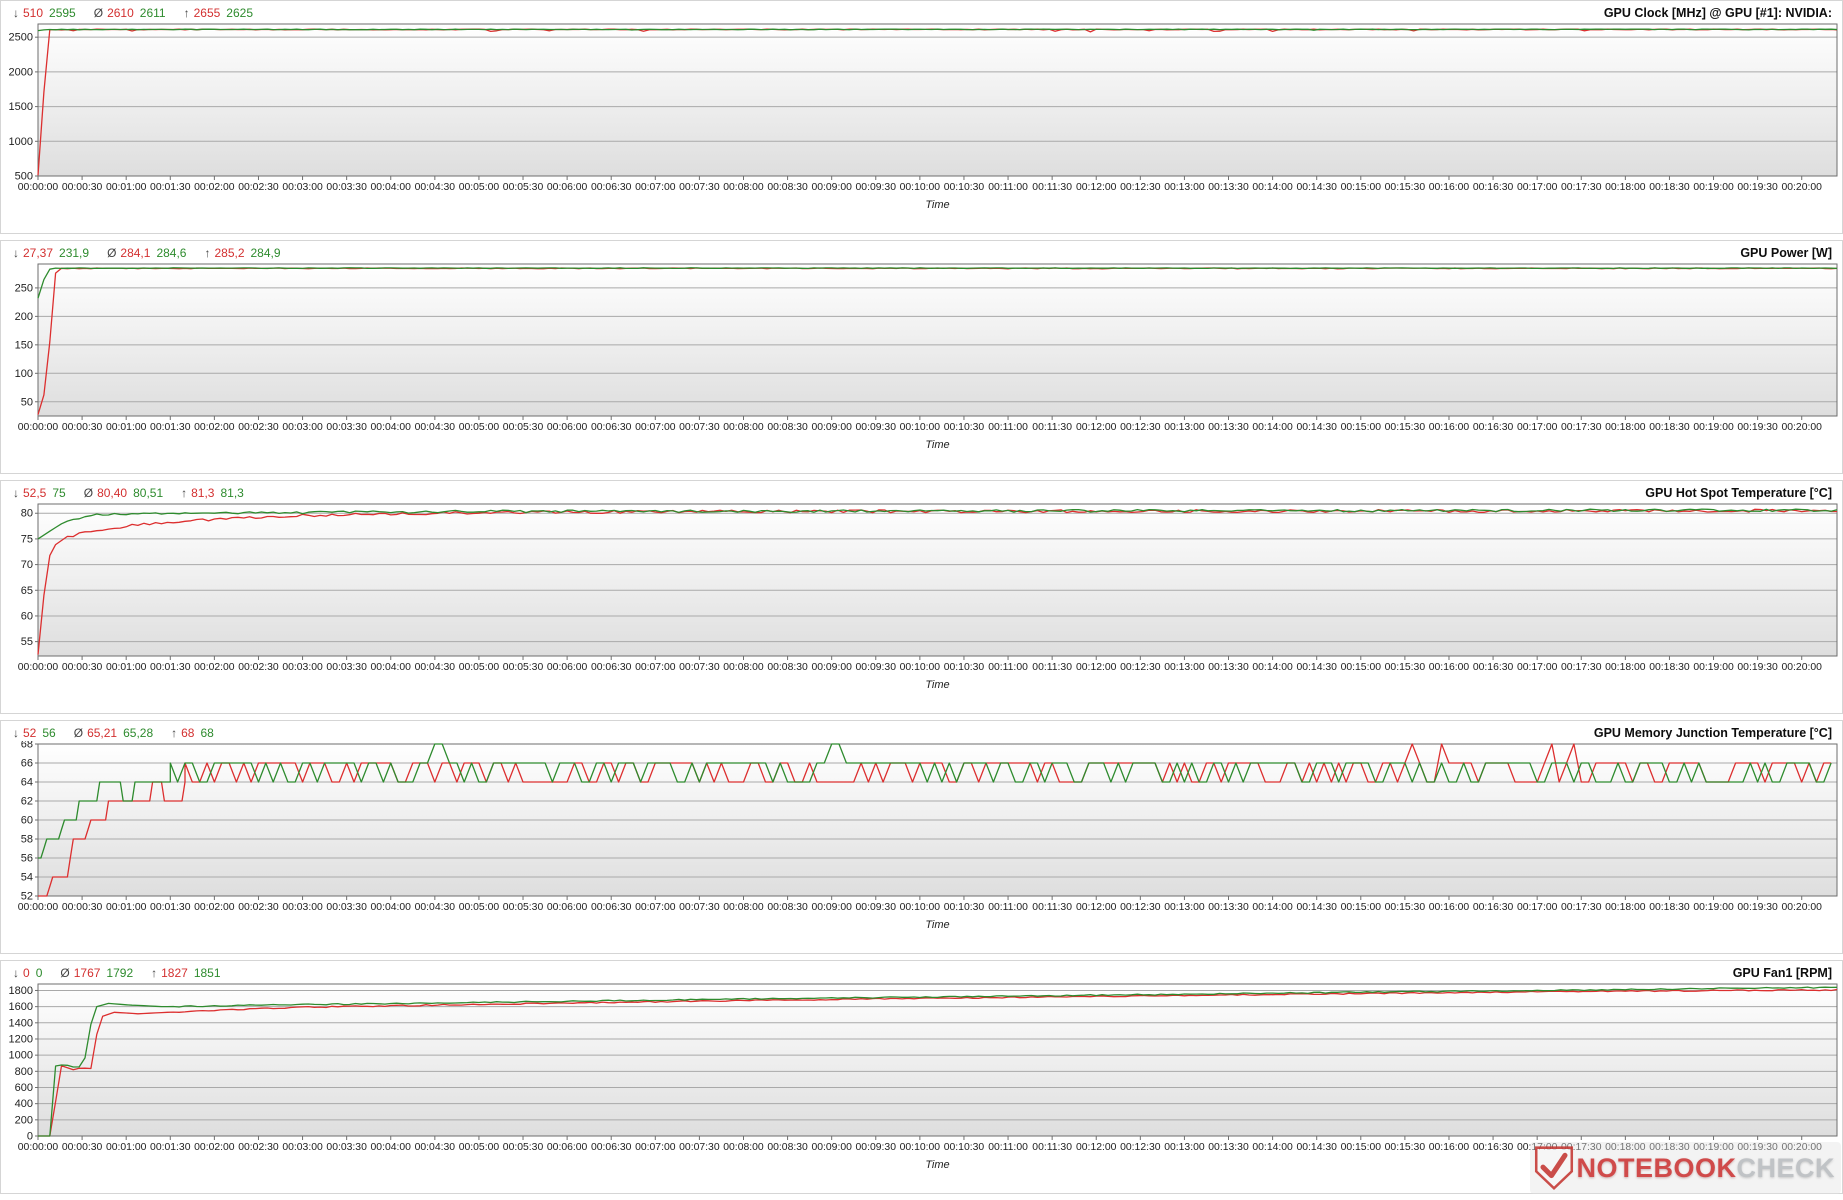 This screenshot has height=1200, width=1843. Describe the element at coordinates (876, 667) in the screenshot. I see `svg-text: 00:09:30` at that location.